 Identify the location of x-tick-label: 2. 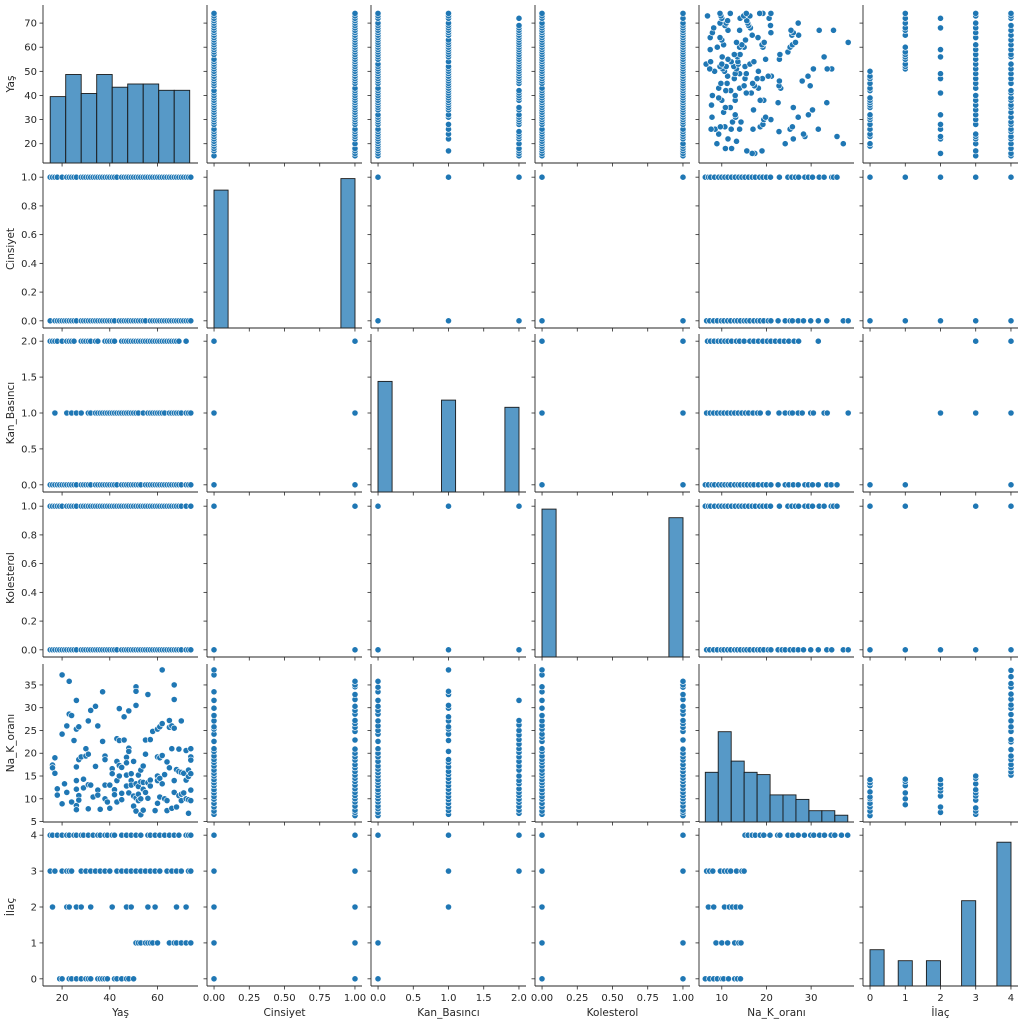
(940, 998).